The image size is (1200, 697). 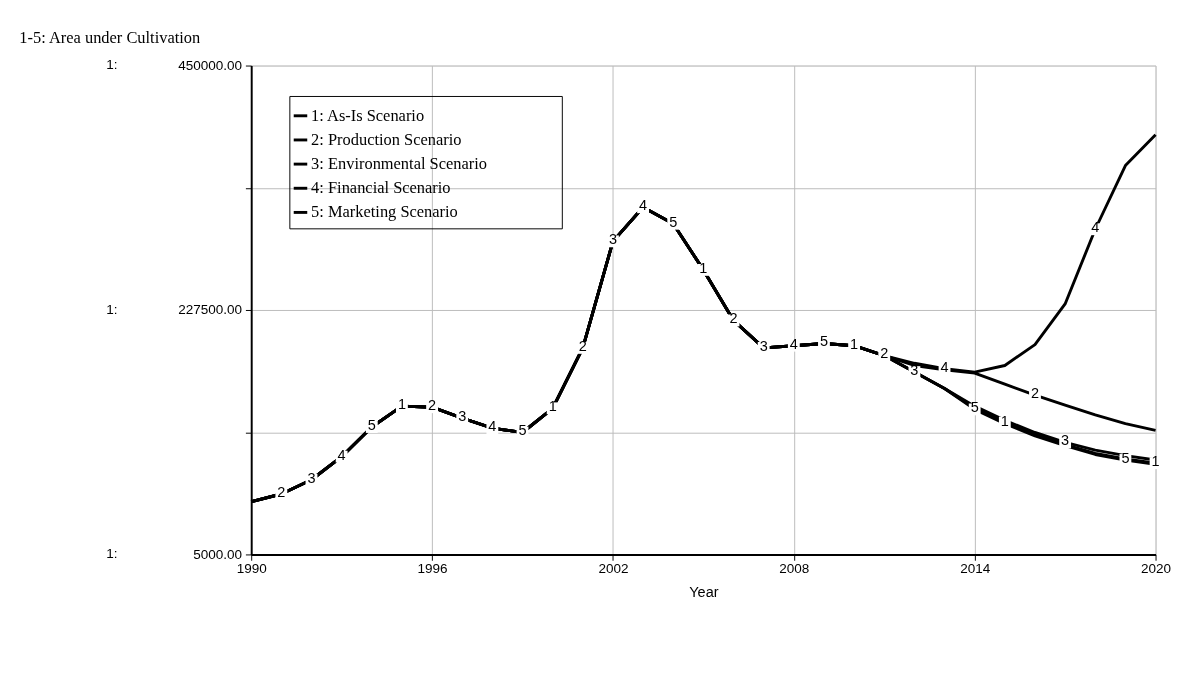 What do you see at coordinates (381, 188) in the screenshot?
I see `legend-label: 4: Financial Scenario` at bounding box center [381, 188].